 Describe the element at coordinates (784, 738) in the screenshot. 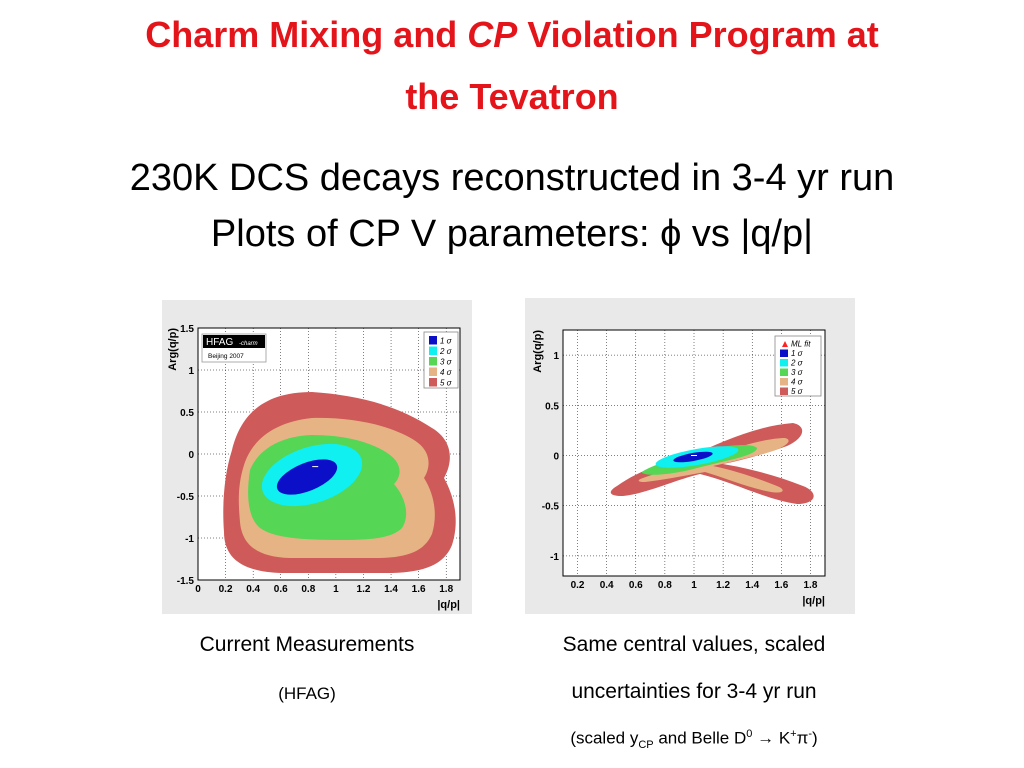

I see `cap3-k: K` at that location.